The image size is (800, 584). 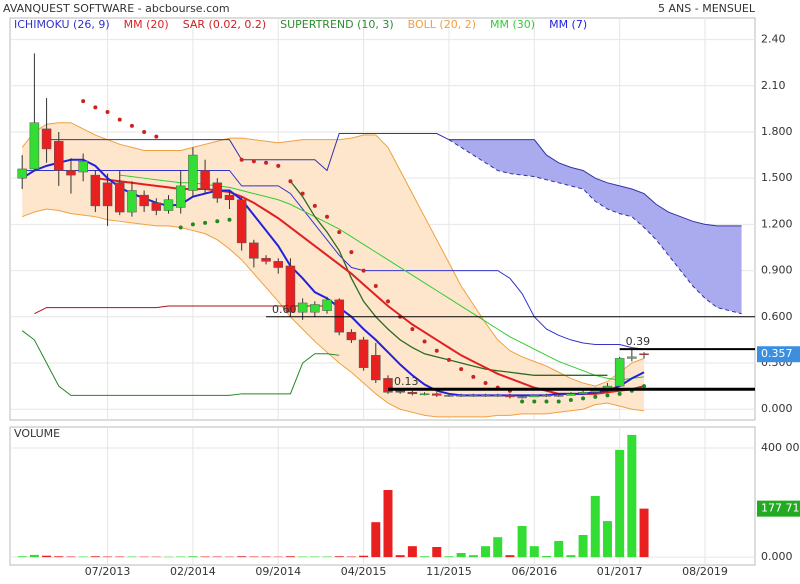 I want to click on legend-item: MM (30), so click(x=512, y=24).